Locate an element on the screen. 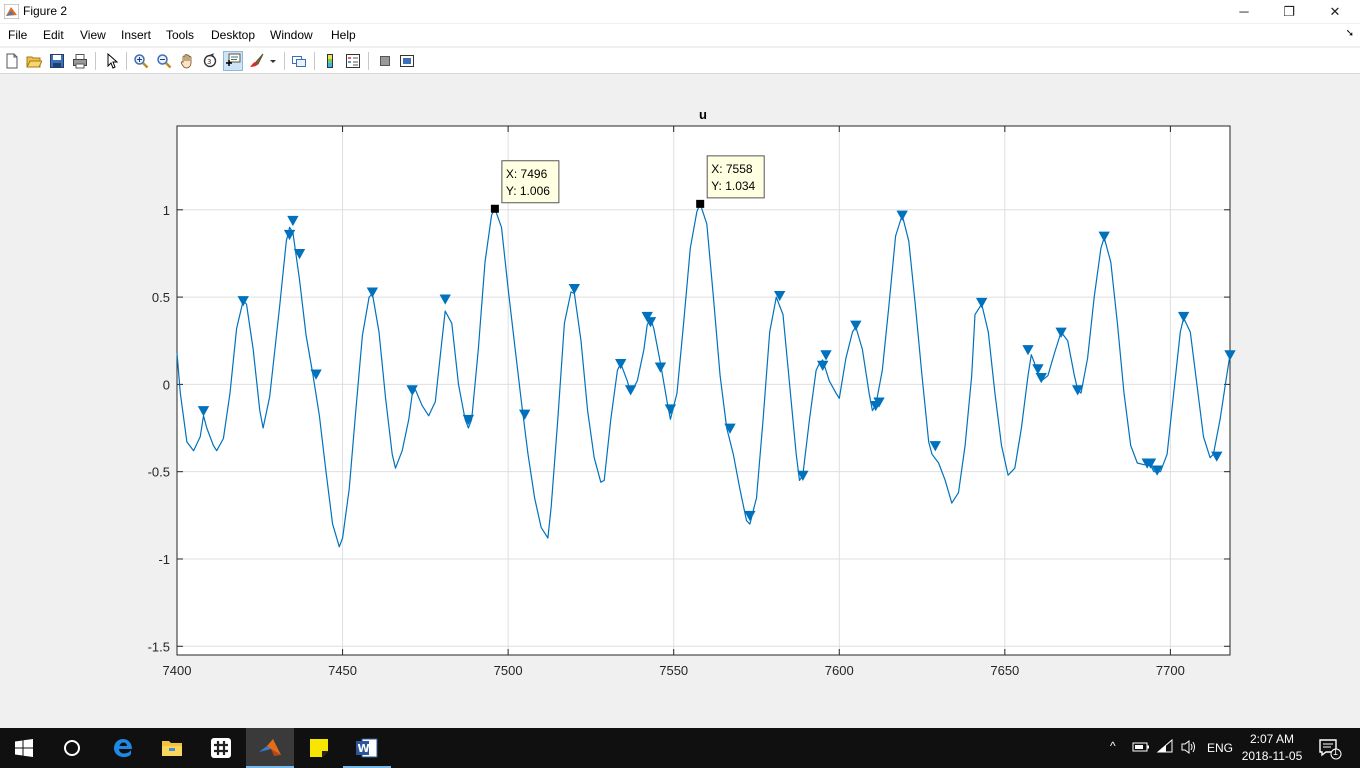 The image size is (1360, 768). y-tick-label: -1 is located at coordinates (164, 559).